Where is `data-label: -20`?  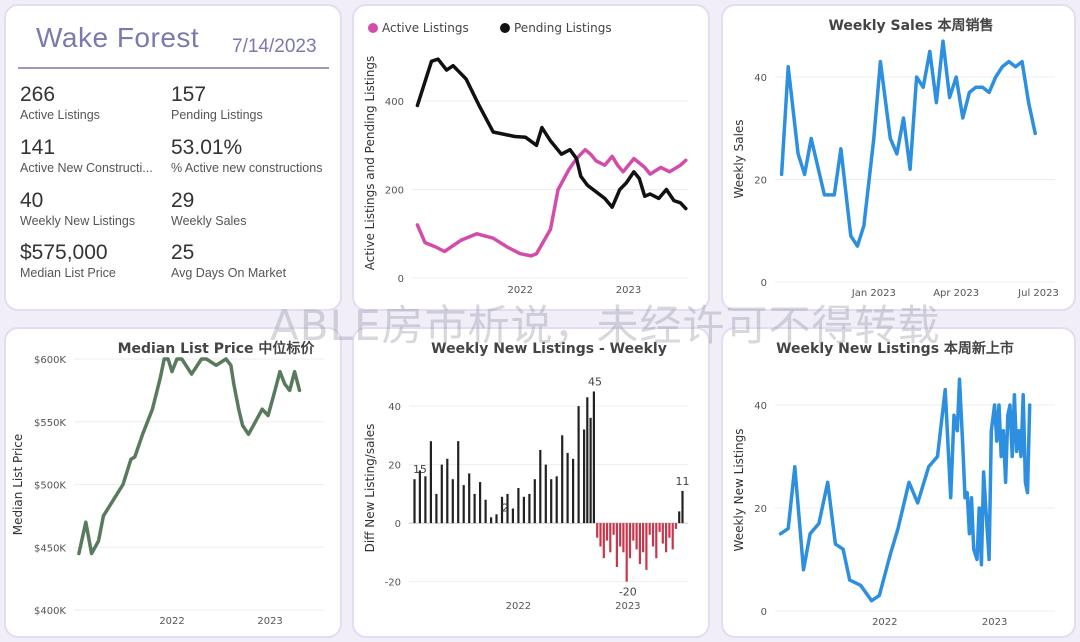 data-label: -20 is located at coordinates (628, 592).